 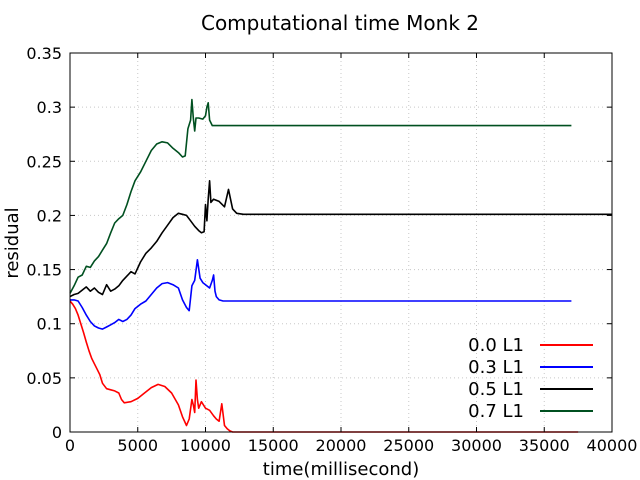 I want to click on x-tick-label: 5000, so click(x=137, y=445).